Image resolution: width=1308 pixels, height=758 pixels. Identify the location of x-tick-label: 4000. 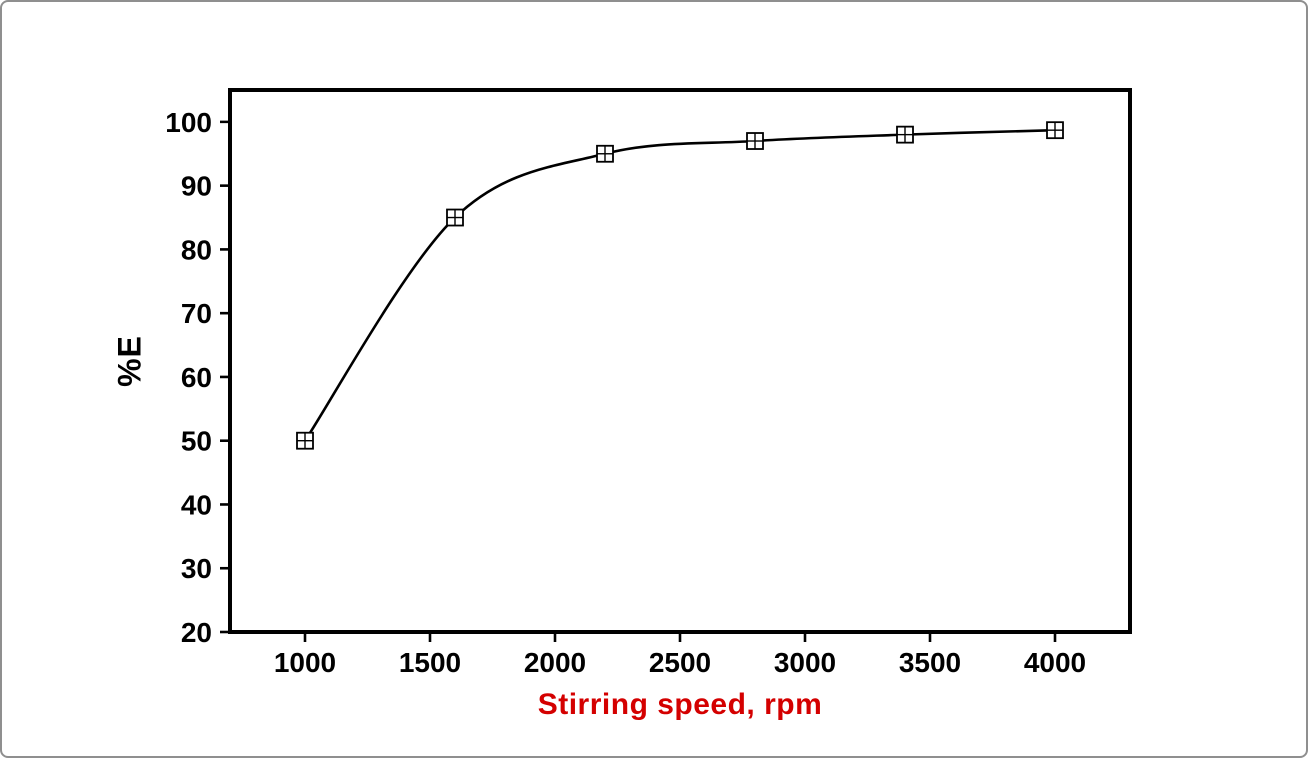
(1055, 662).